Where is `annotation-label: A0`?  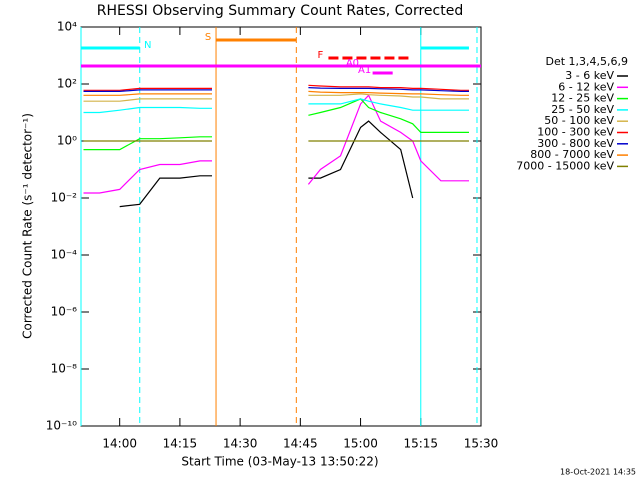 annotation-label: A0 is located at coordinates (352, 63).